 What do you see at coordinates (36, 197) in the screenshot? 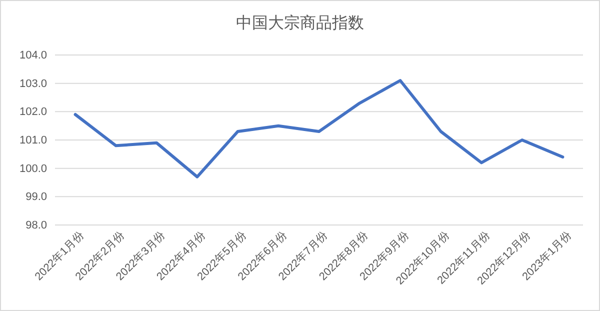
I see `y-tick-label: 99.0` at bounding box center [36, 197].